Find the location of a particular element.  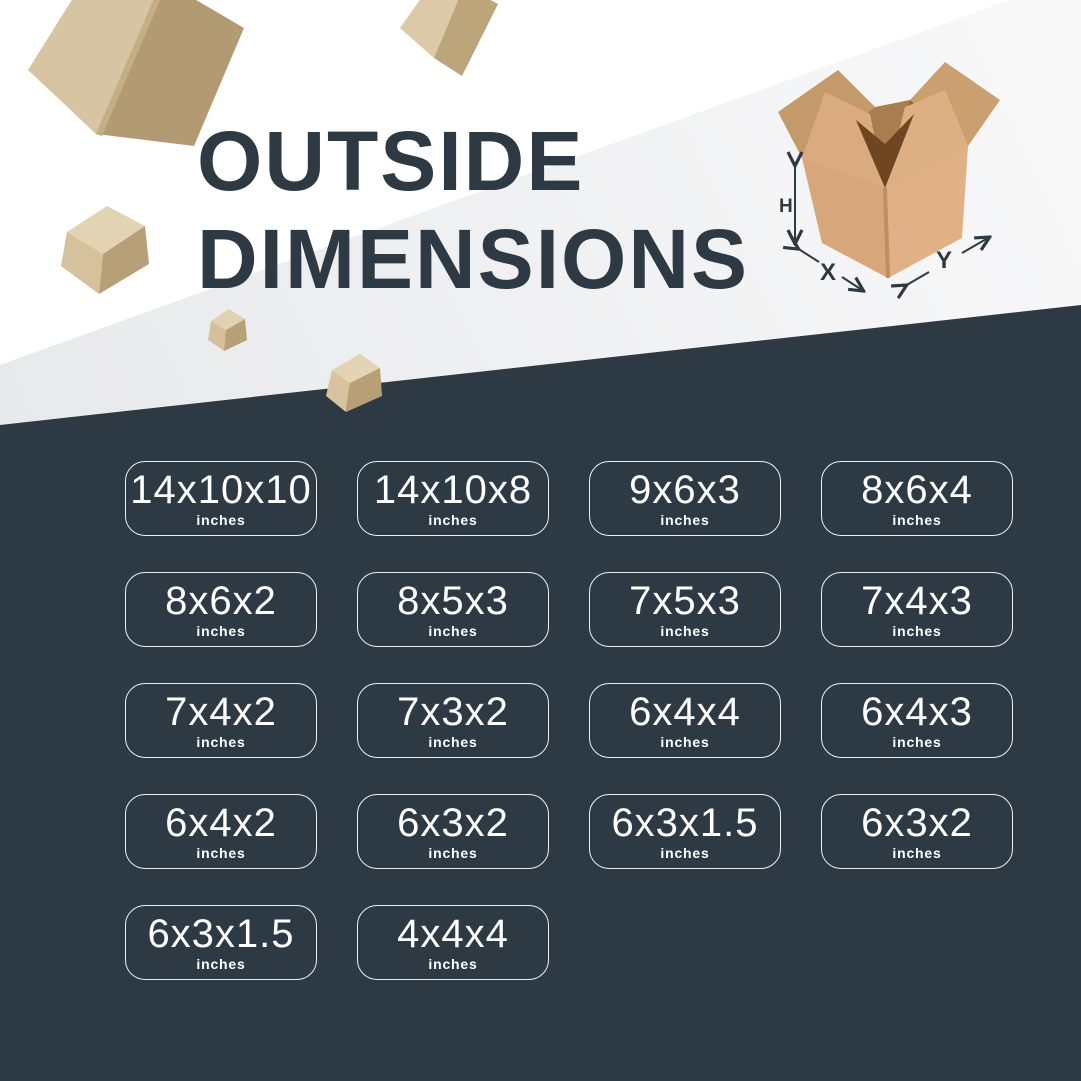

box-flap-front-left is located at coordinates (843, 140).